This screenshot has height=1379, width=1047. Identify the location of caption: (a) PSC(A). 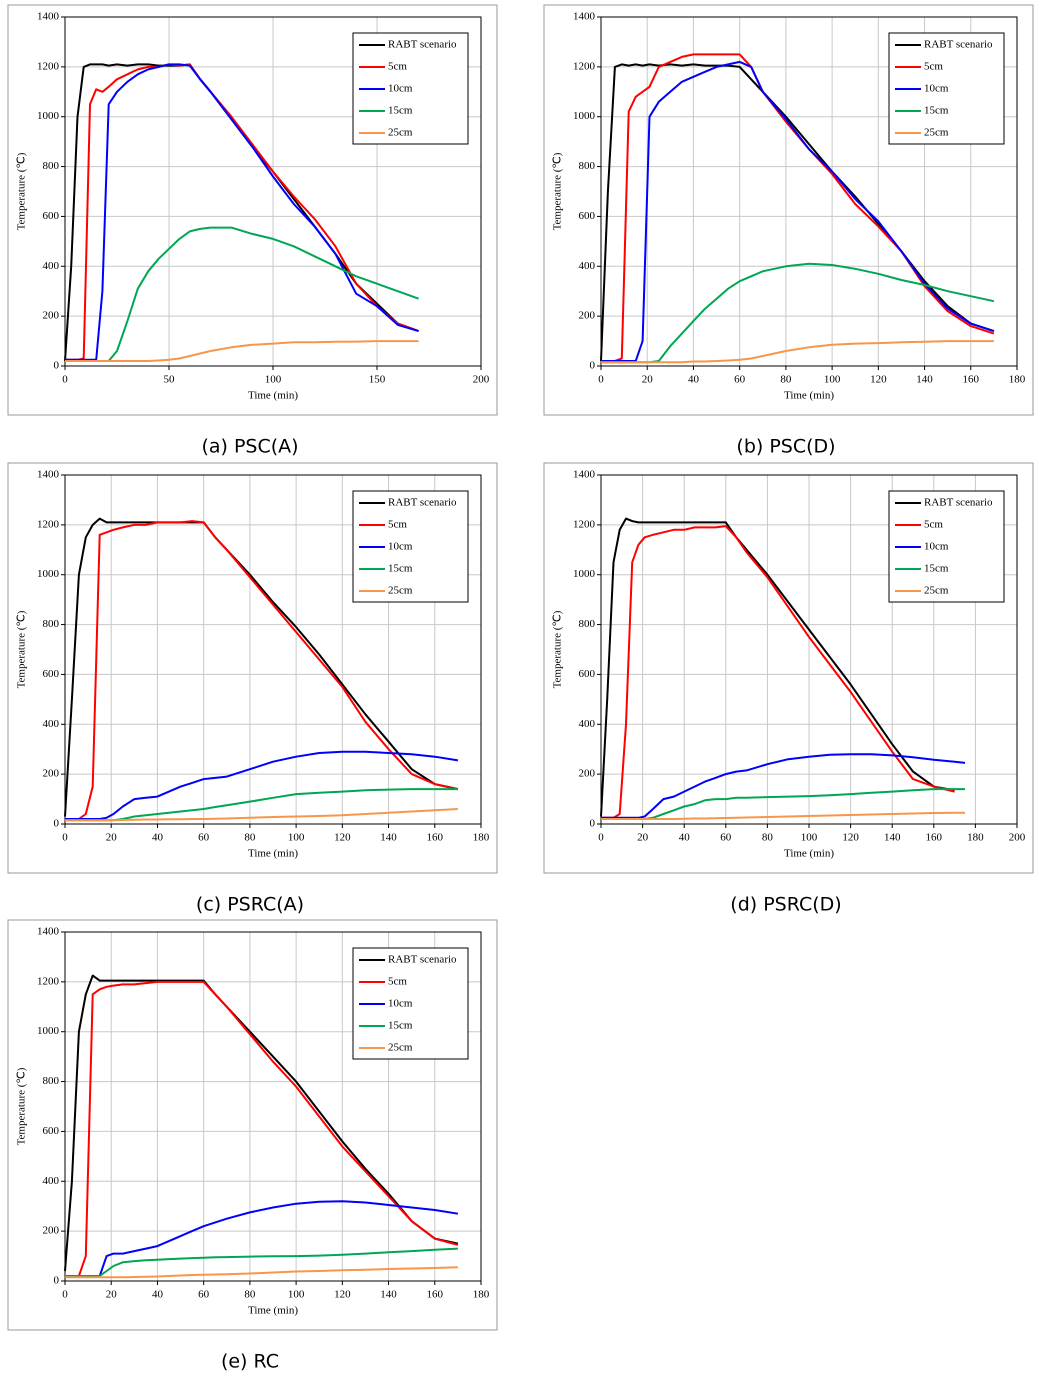
(249, 447).